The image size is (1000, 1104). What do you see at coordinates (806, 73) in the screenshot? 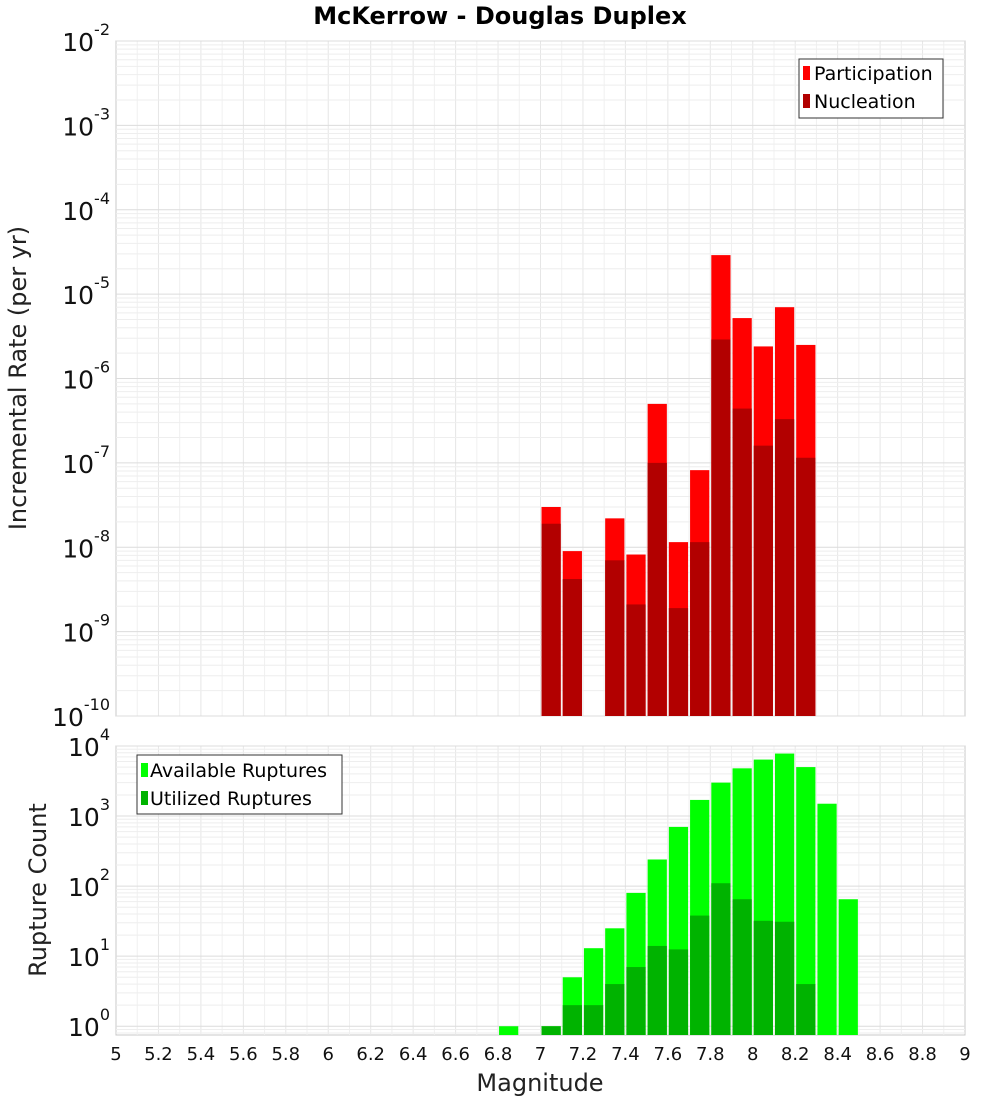
I see `legend-swatch-participation` at bounding box center [806, 73].